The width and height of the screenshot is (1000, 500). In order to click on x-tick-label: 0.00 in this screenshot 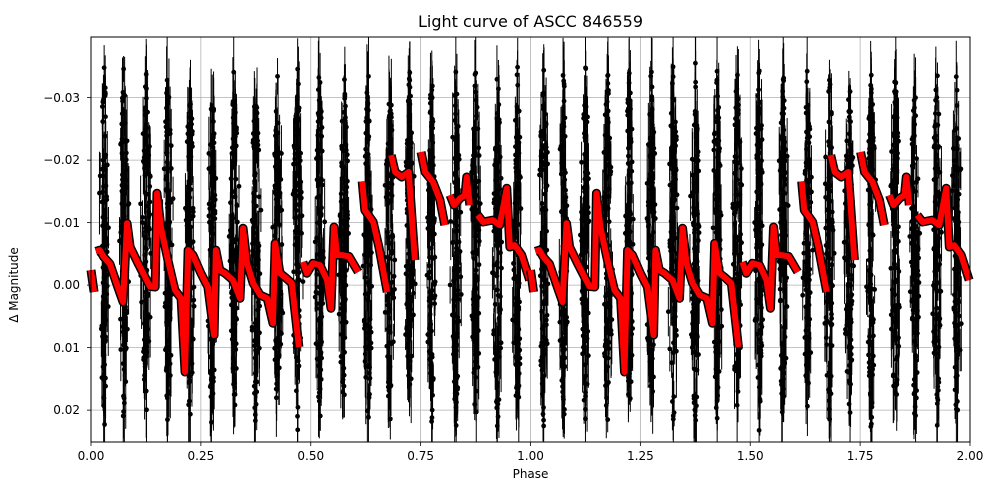, I will do `click(91, 456)`.